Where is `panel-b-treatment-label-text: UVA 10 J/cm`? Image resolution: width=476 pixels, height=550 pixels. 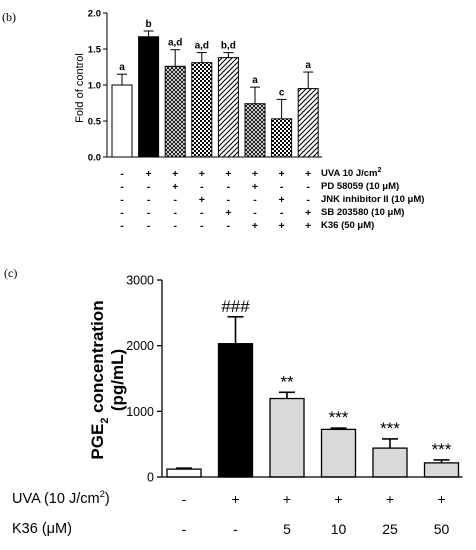
panel-b-treatment-label-text: UVA 10 J/cm is located at coordinates (349, 173).